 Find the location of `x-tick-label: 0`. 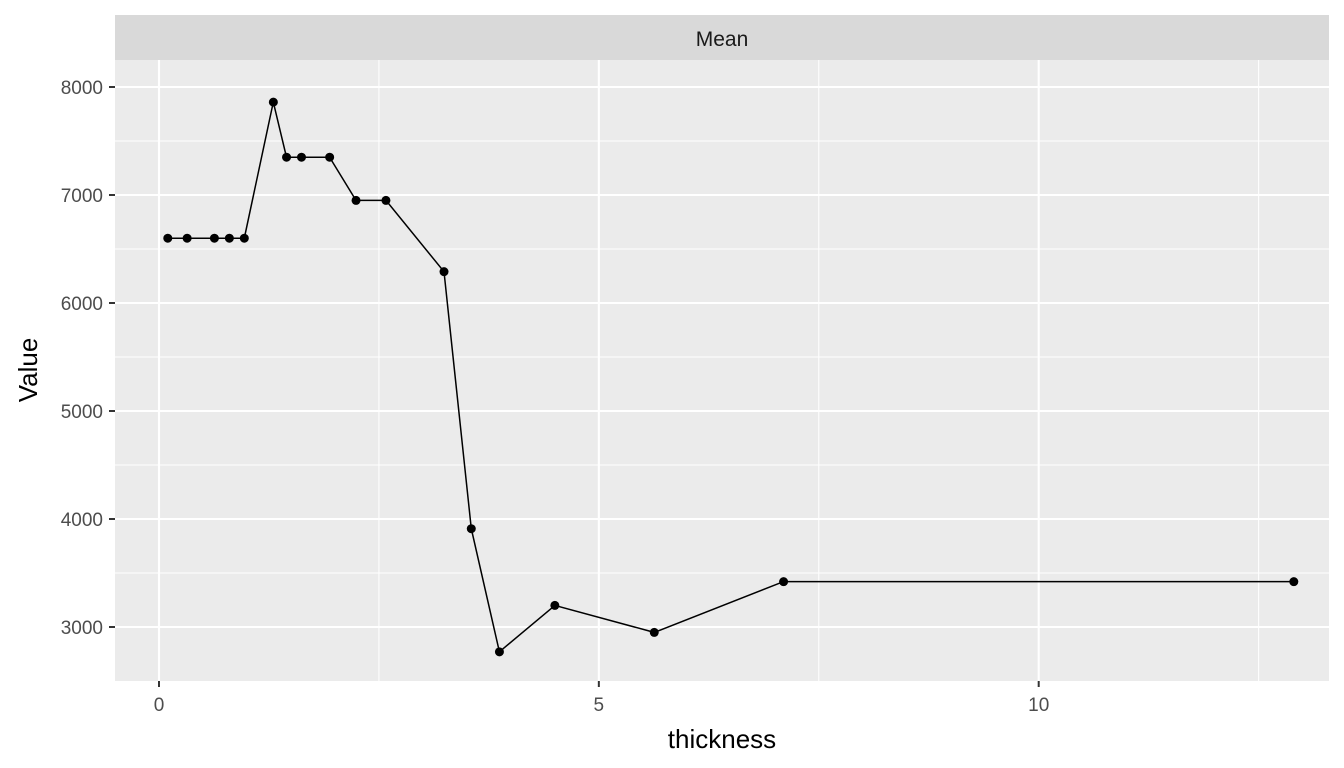

x-tick-label: 0 is located at coordinates (159, 705).